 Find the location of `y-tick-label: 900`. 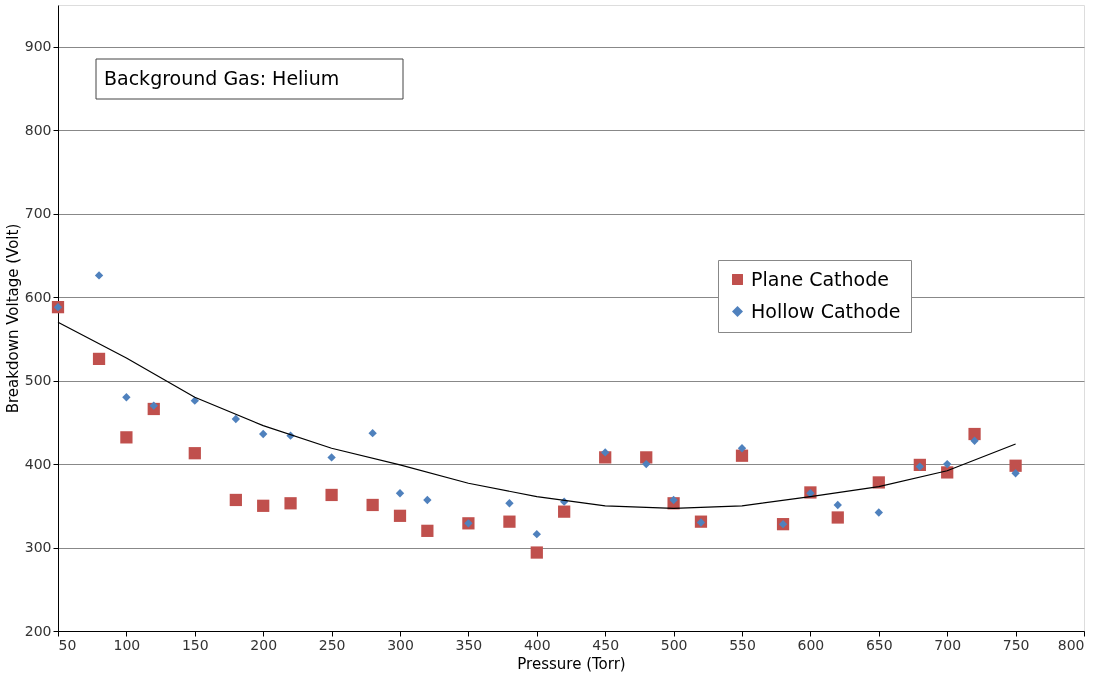

y-tick-label: 900 is located at coordinates (38, 46).